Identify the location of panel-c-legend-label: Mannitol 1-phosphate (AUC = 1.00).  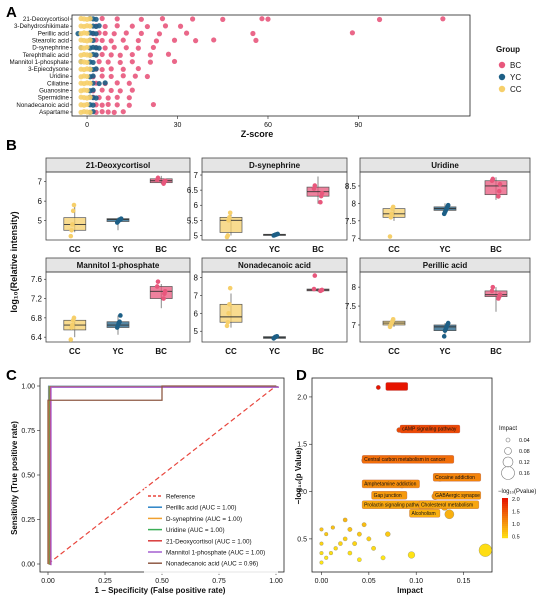
(215, 553).